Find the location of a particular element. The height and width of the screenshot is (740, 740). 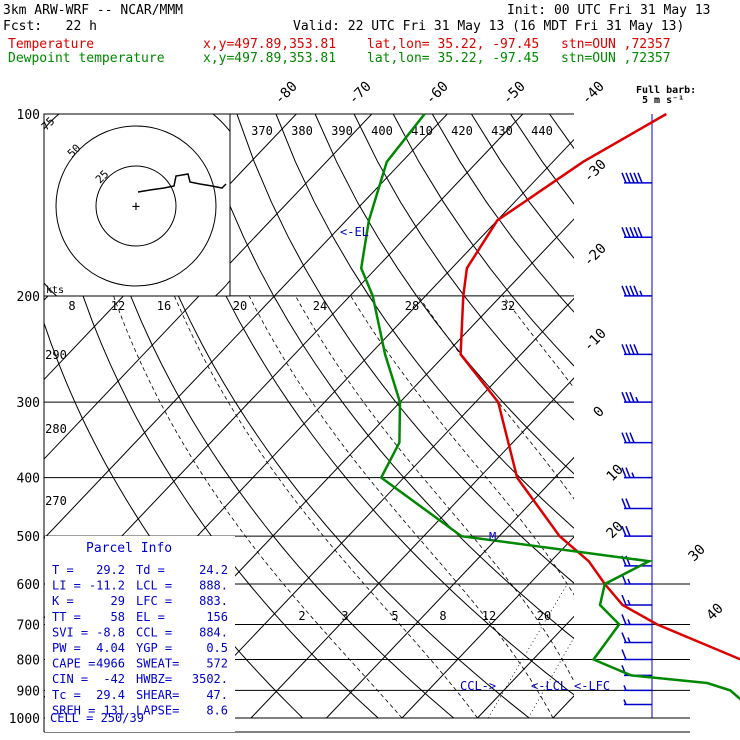

wind-barbs is located at coordinates (637, 416).